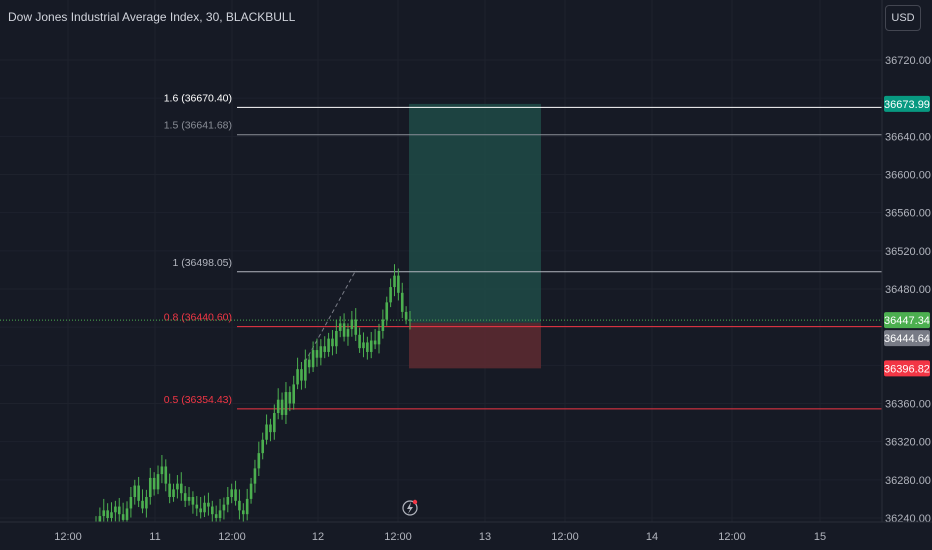 Image resolution: width=932 pixels, height=550 pixels. Describe the element at coordinates (198, 126) in the screenshot. I see `fib-level-label: 1.5 (36641.68)` at that location.